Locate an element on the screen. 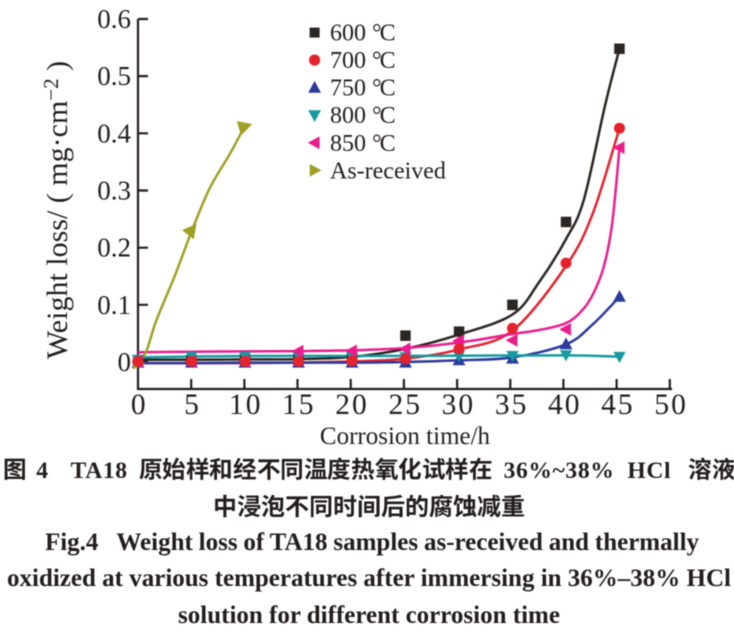 Image resolution: width=734 pixels, height=634 pixels. svg-text: 25 is located at coordinates (405, 405).